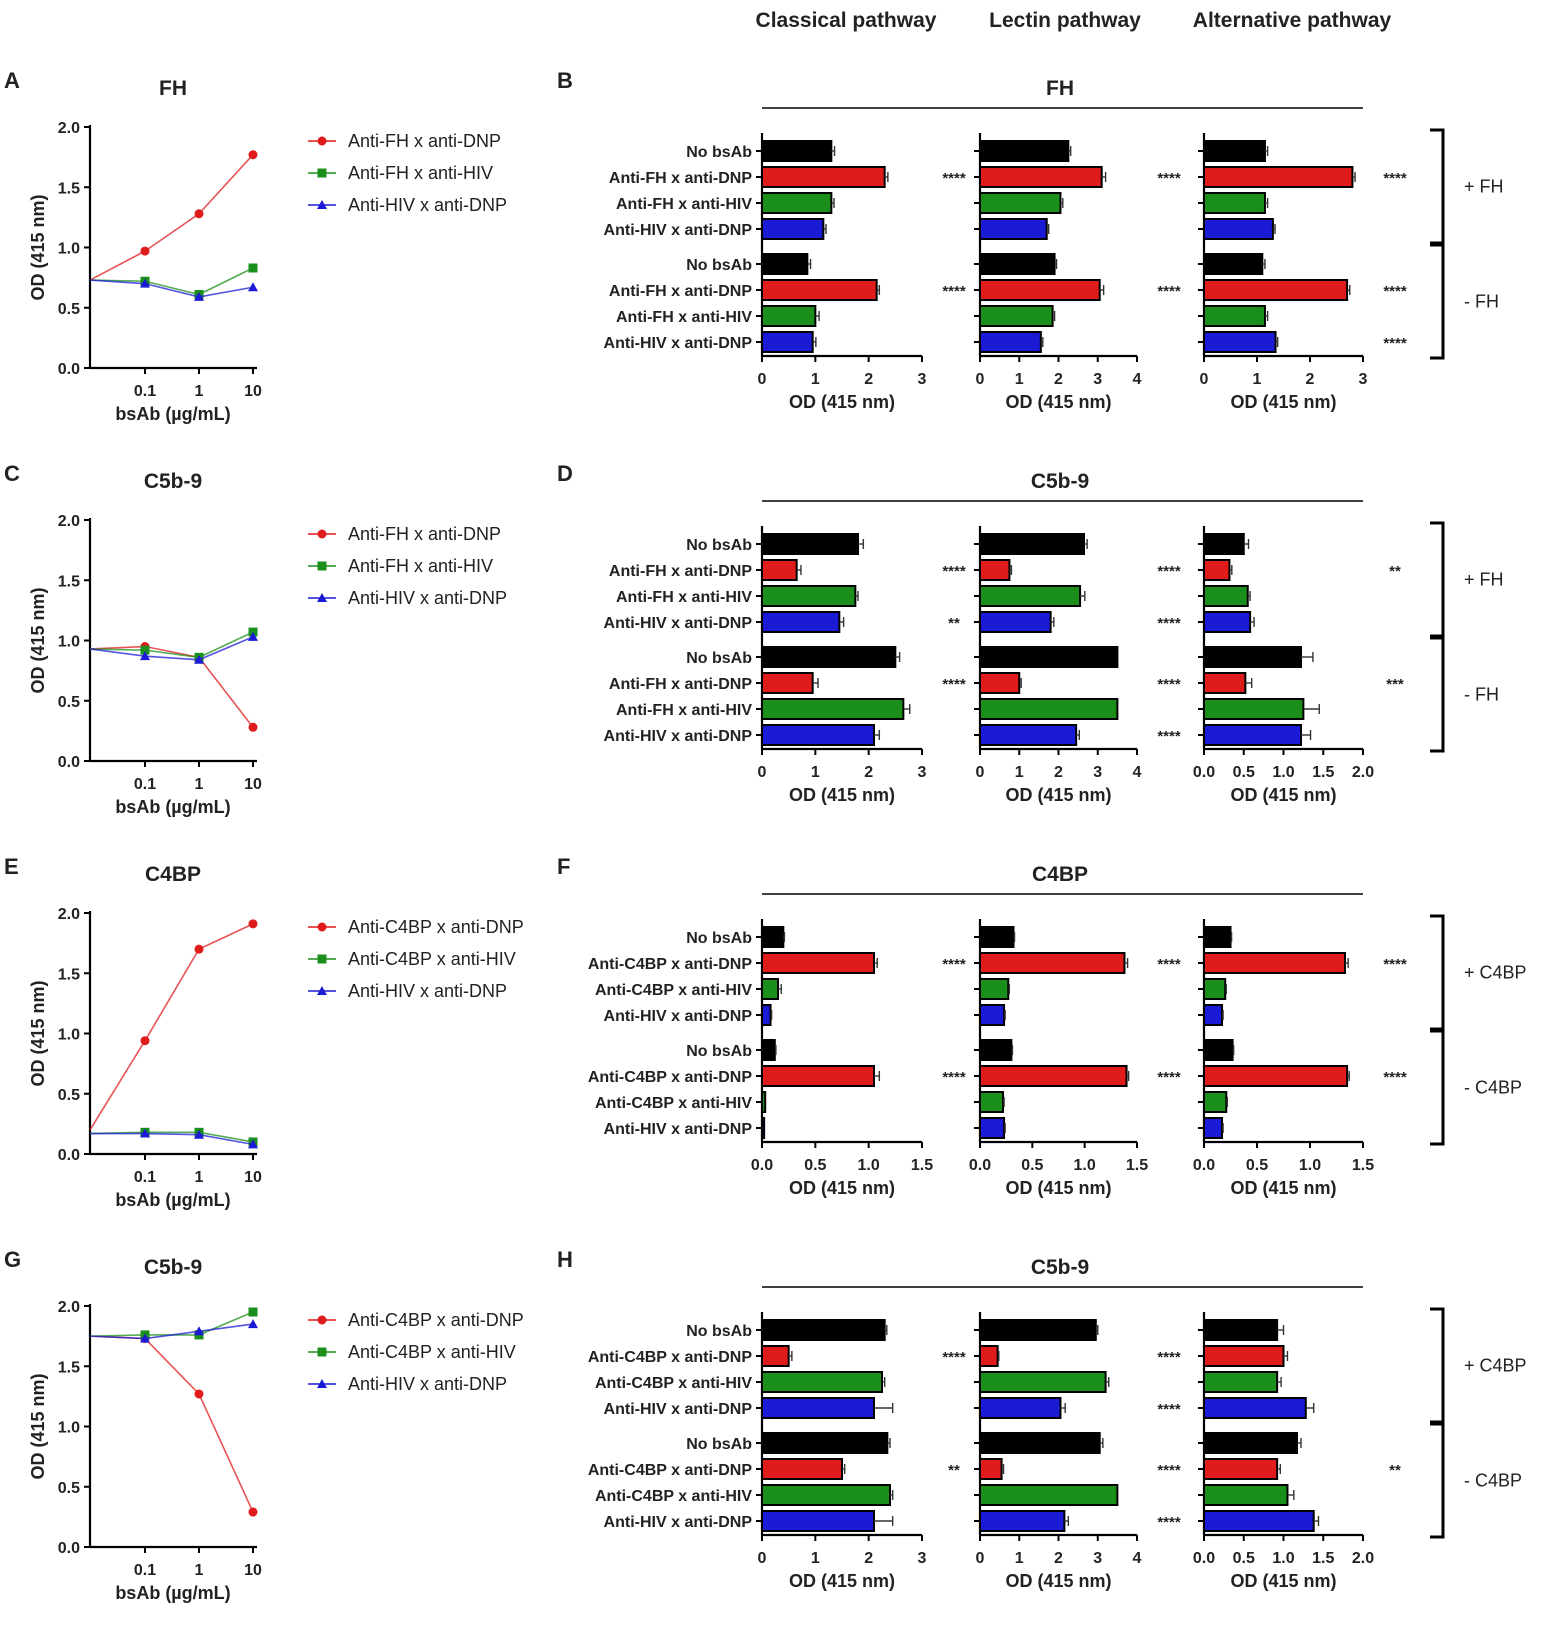  What do you see at coordinates (322, 1320) in the screenshot?
I see `legend-marker` at bounding box center [322, 1320].